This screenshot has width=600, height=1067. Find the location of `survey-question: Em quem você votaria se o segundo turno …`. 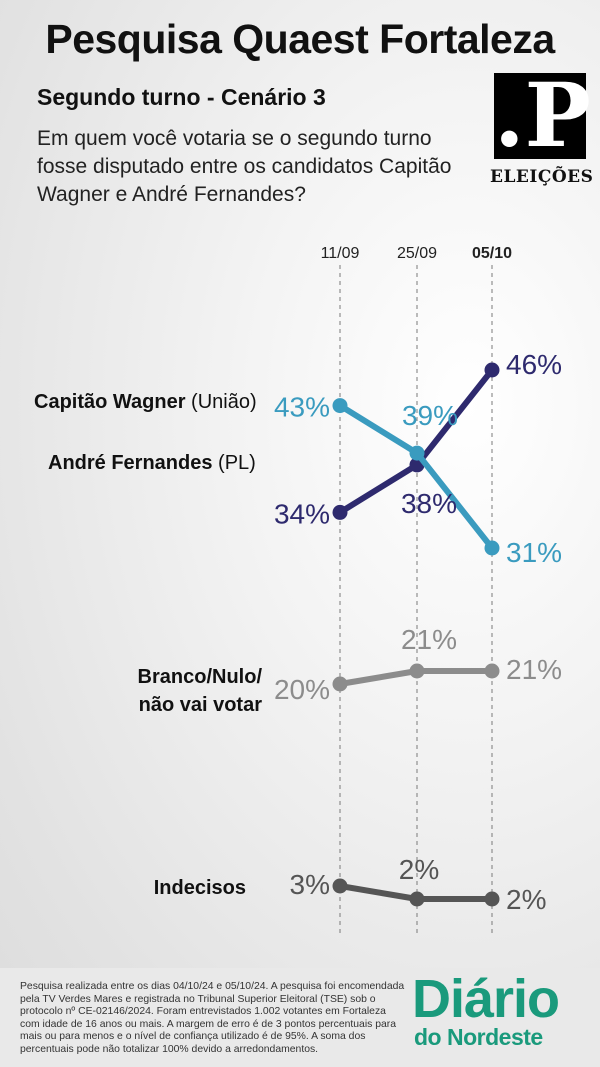

survey-question: Em quem você votaria se o segundo turno … is located at coordinates (244, 166).